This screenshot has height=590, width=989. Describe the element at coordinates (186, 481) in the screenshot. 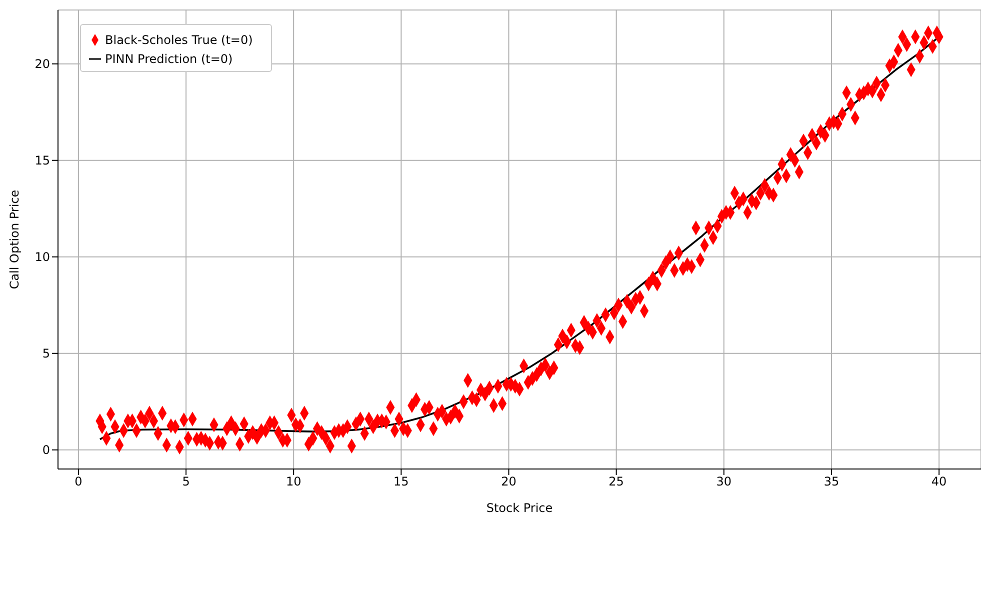

I see `x-tick-label: 5` at that location.